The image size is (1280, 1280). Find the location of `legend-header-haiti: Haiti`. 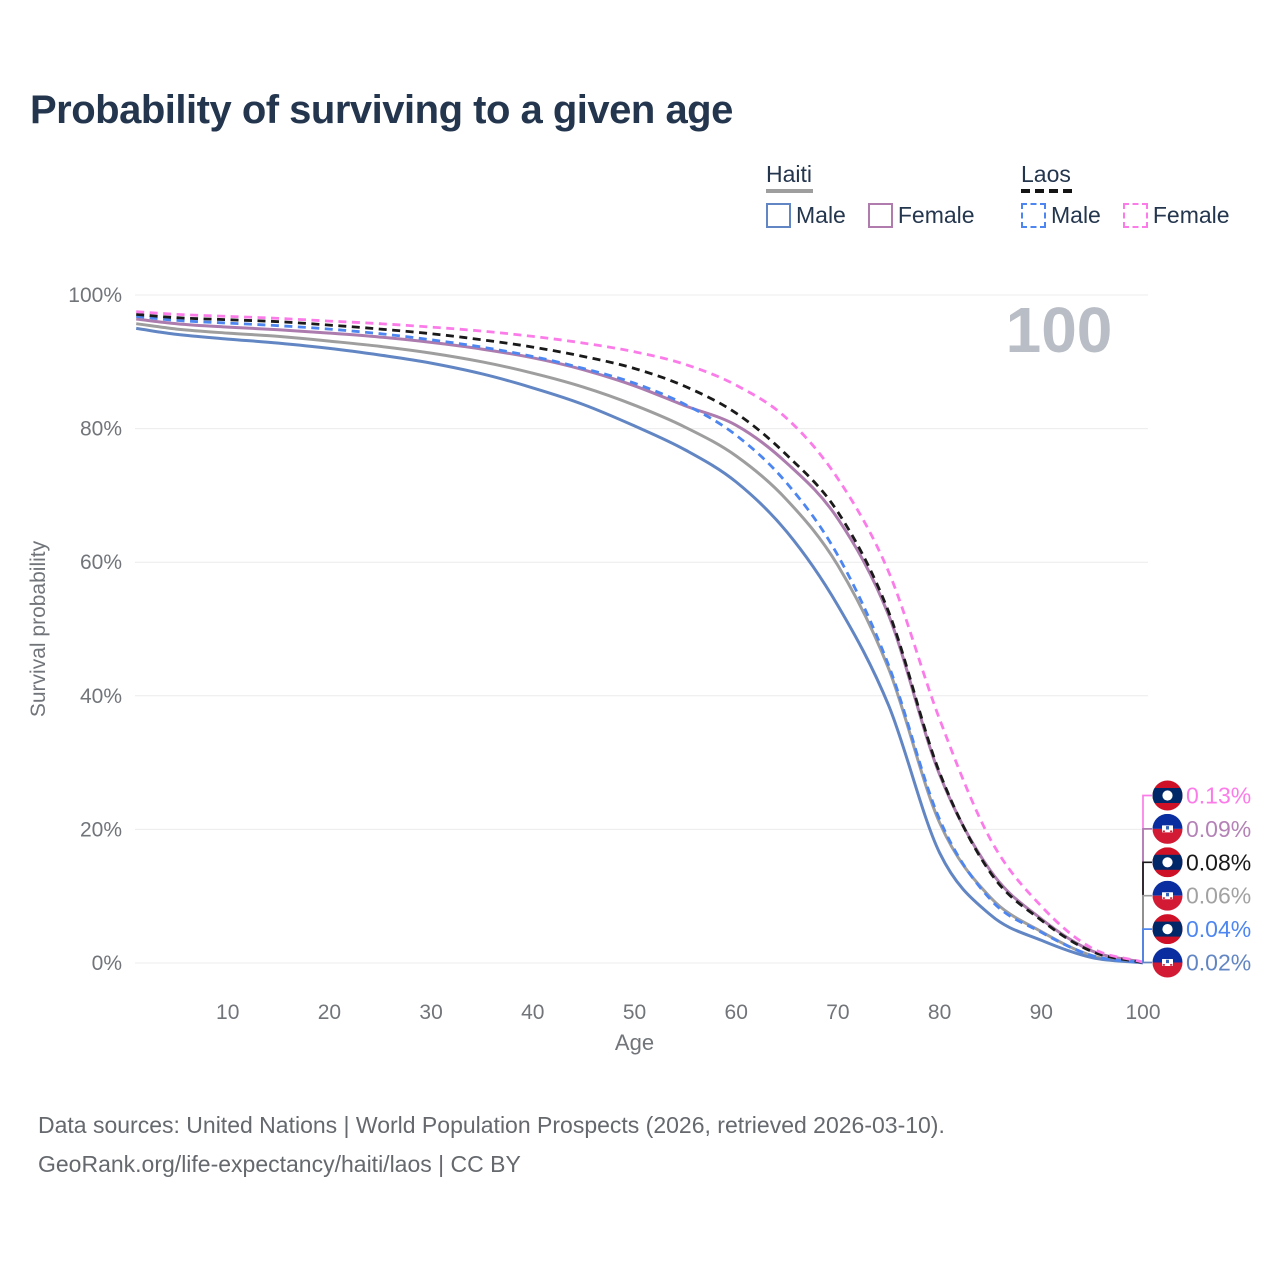

legend-header-haiti: Haiti is located at coordinates (881, 177).